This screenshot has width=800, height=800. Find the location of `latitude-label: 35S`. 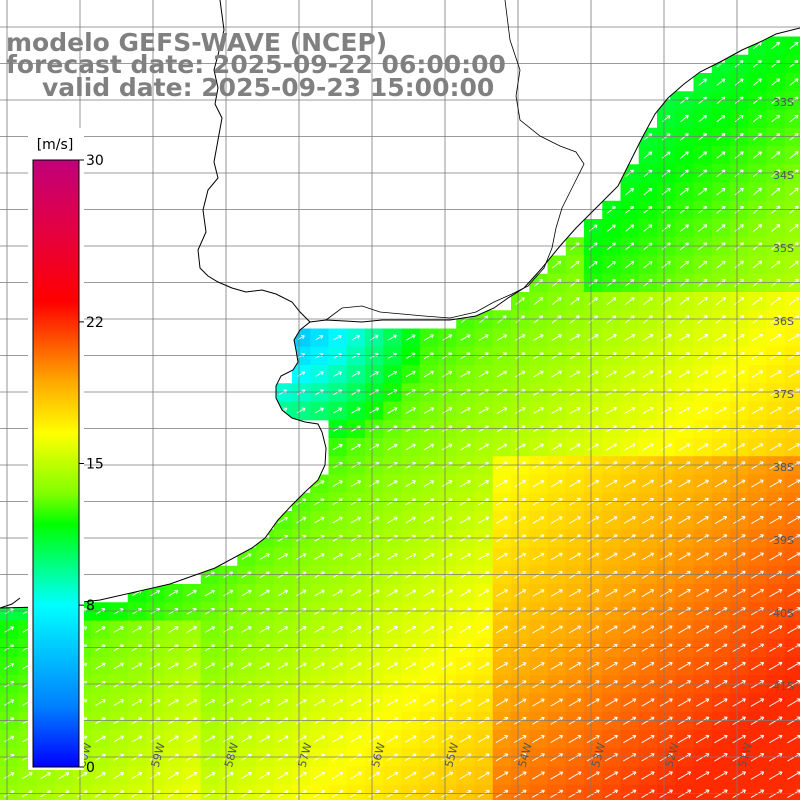

latitude-label: 35S is located at coordinates (783, 248).